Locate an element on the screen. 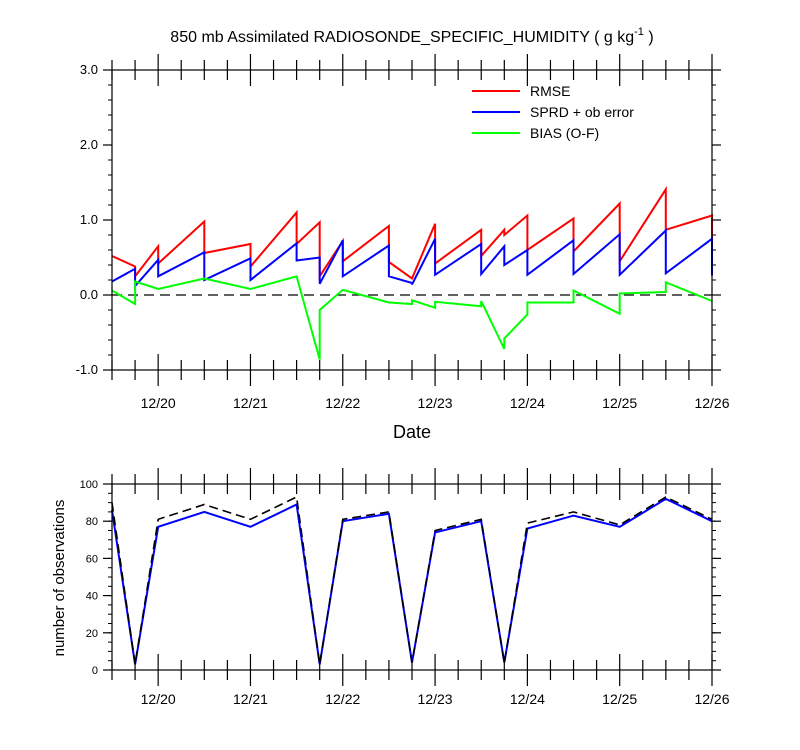 The width and height of the screenshot is (800, 750). series-line-bias-o-f is located at coordinates (412, 317).